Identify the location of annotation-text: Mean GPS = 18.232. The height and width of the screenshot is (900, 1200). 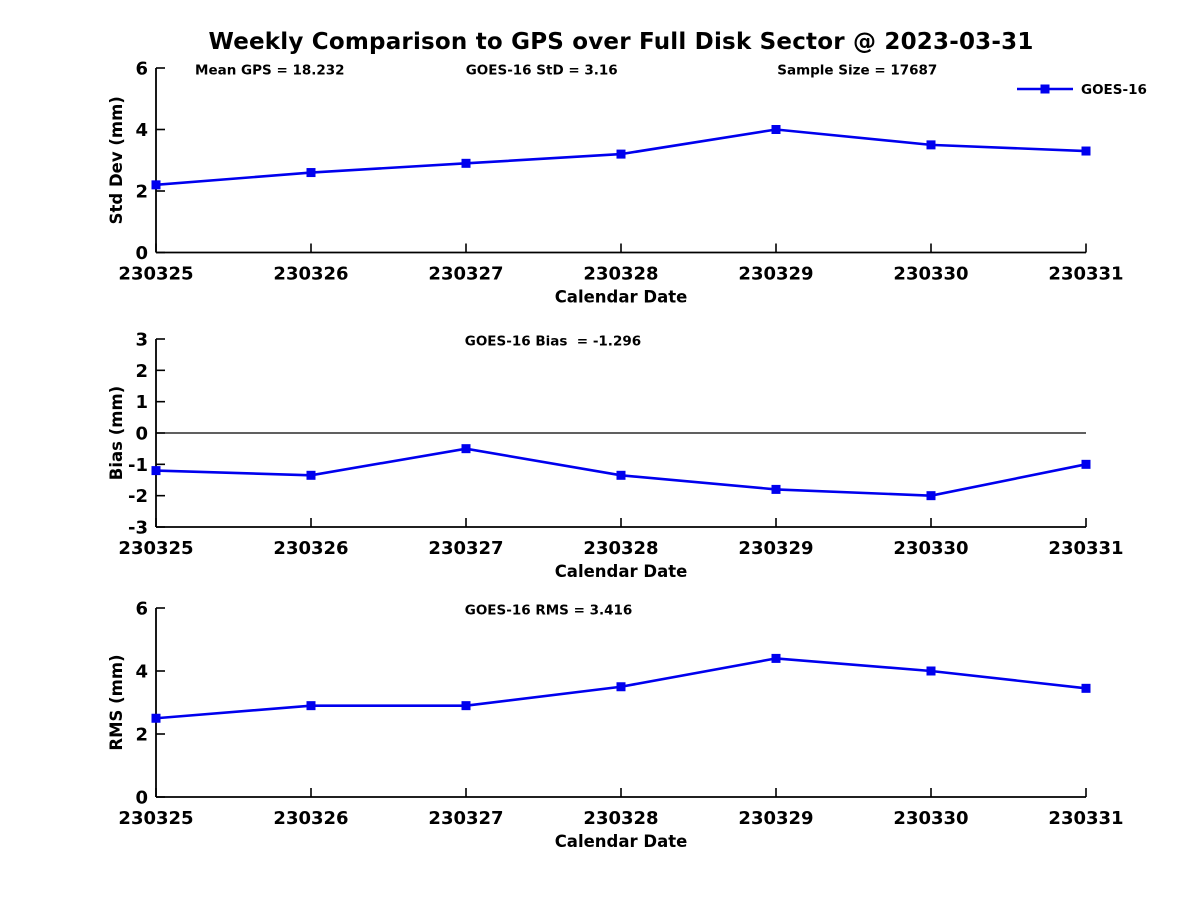
(270, 71).